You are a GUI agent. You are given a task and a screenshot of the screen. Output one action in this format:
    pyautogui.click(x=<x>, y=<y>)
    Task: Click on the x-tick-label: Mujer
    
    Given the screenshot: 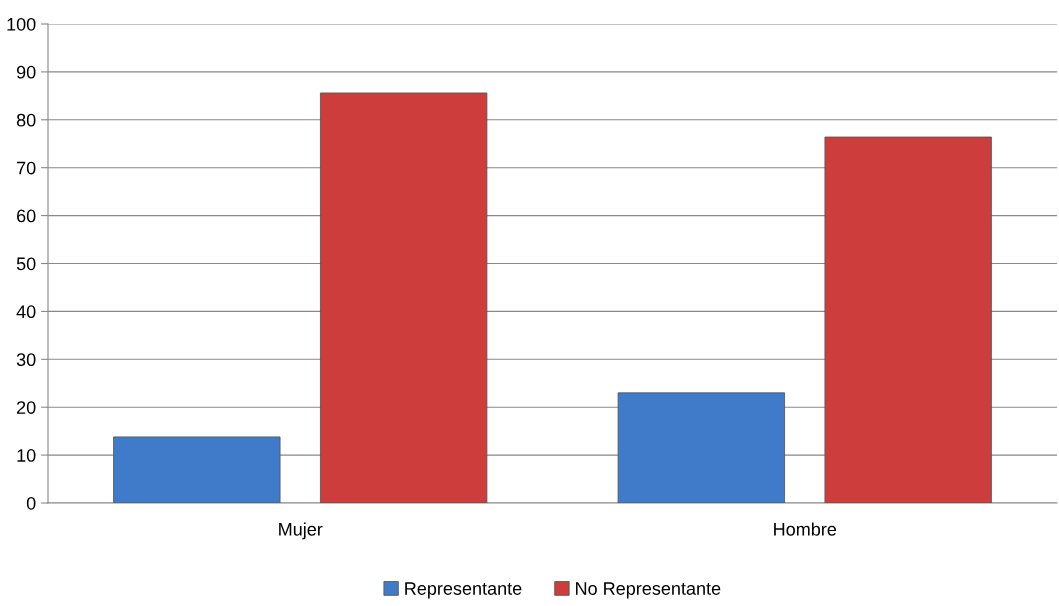 What is the action you would take?
    pyautogui.click(x=301, y=531)
    